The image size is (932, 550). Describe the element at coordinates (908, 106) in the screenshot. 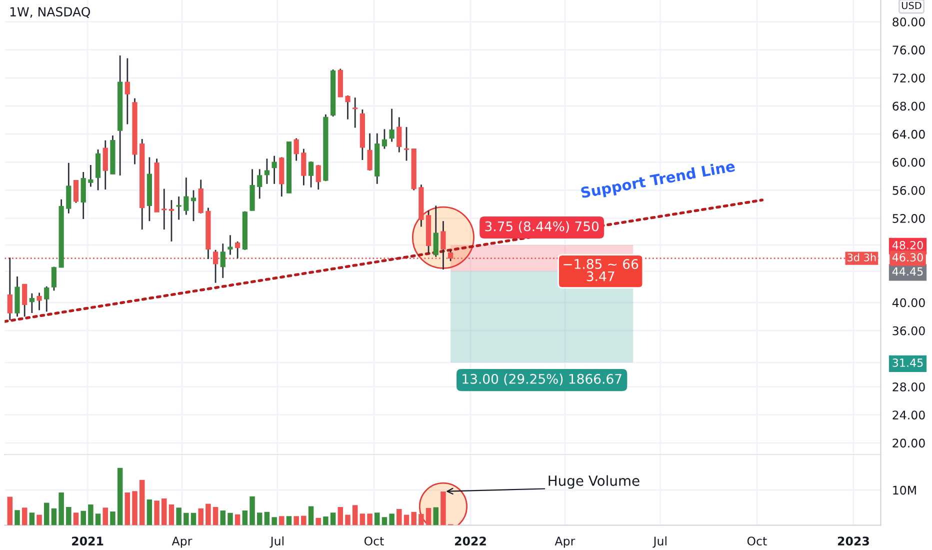

I see `y-tick-label: 68.00` at that location.